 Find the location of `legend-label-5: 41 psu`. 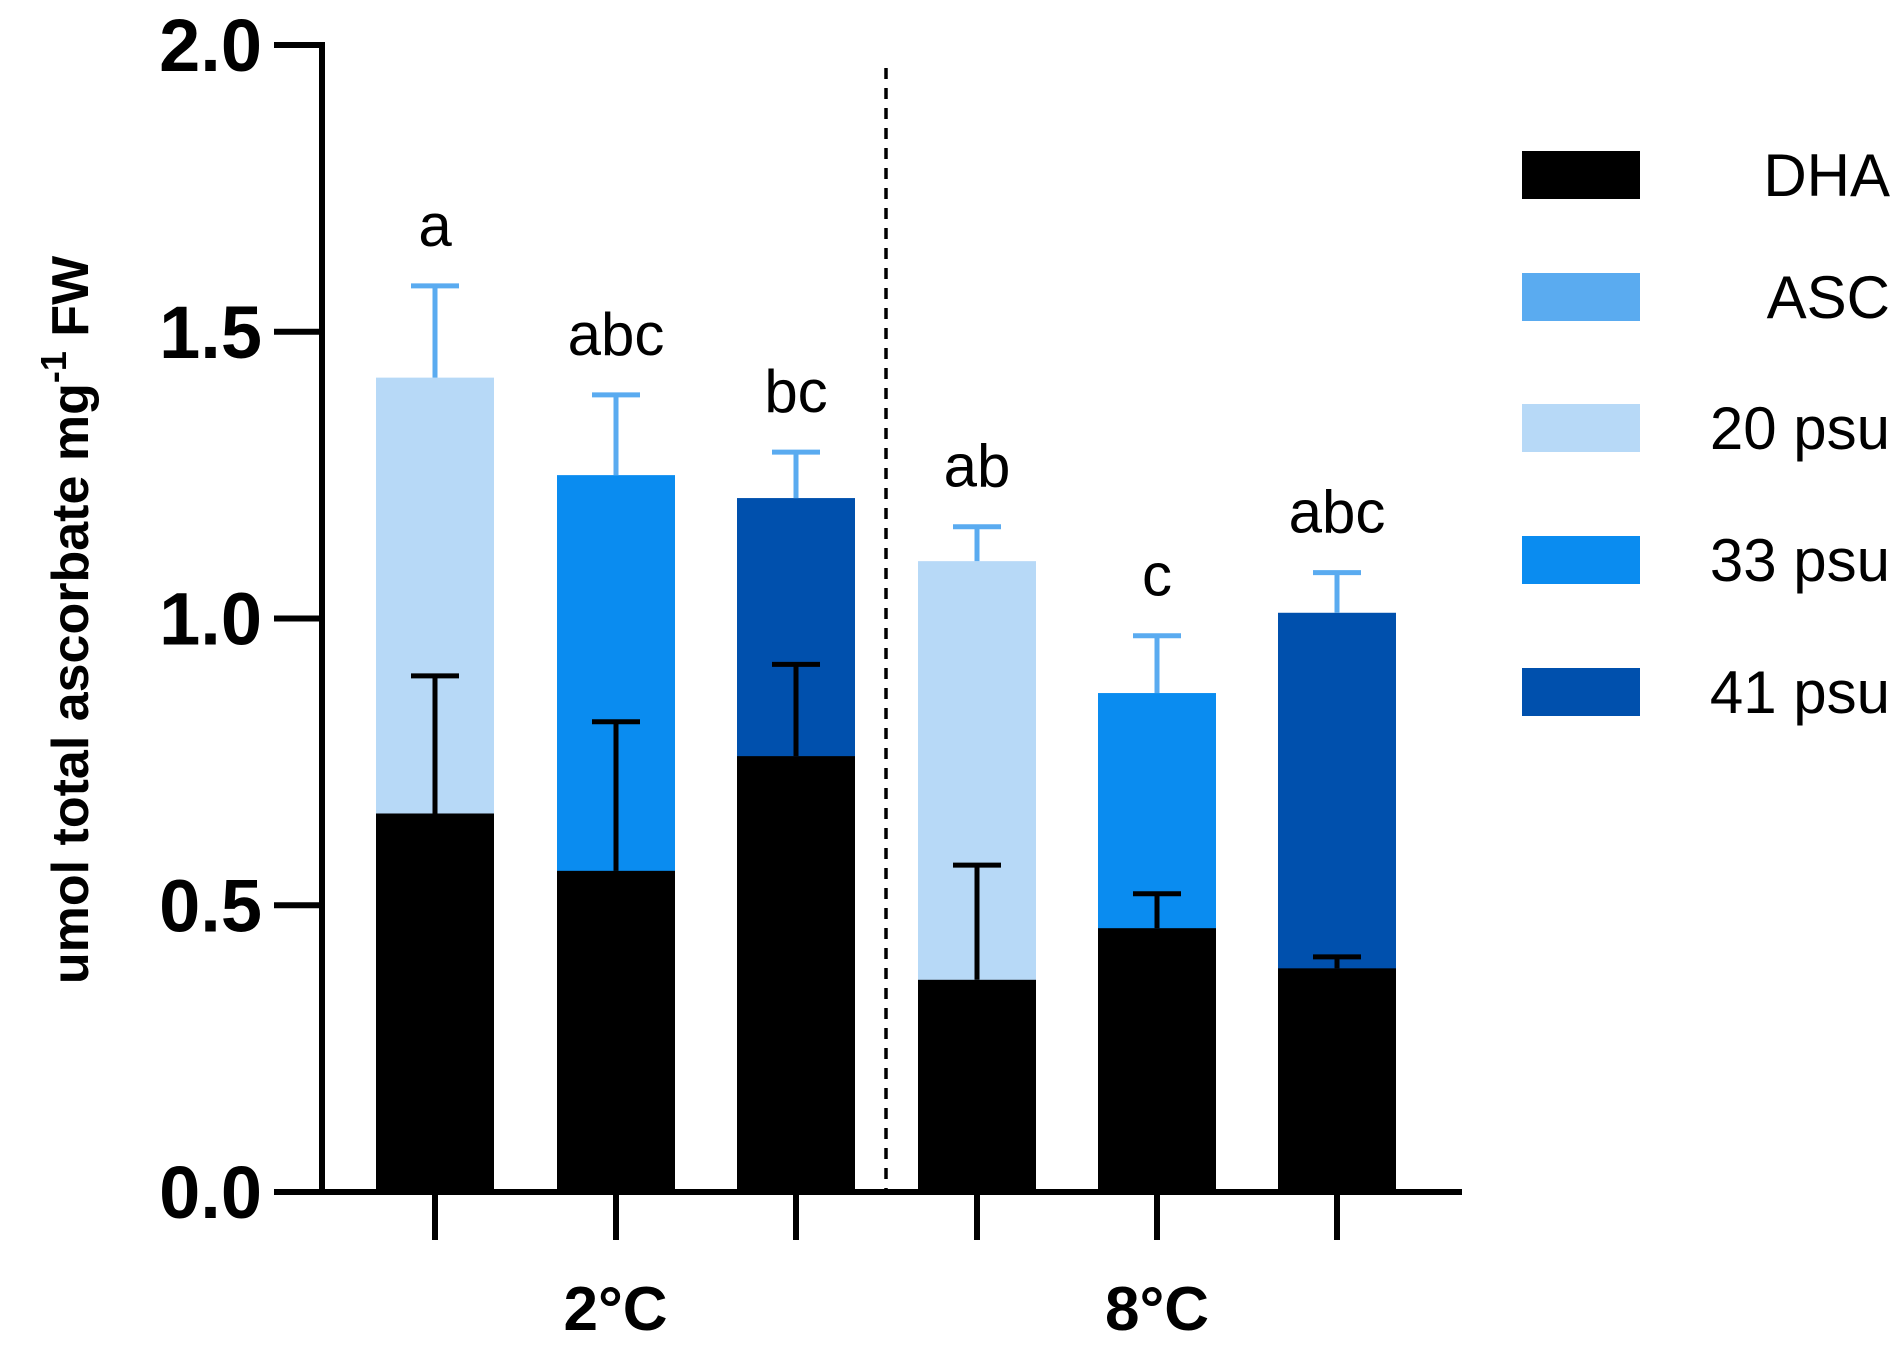

legend-label-5: 41 psu is located at coordinates (1800, 692).